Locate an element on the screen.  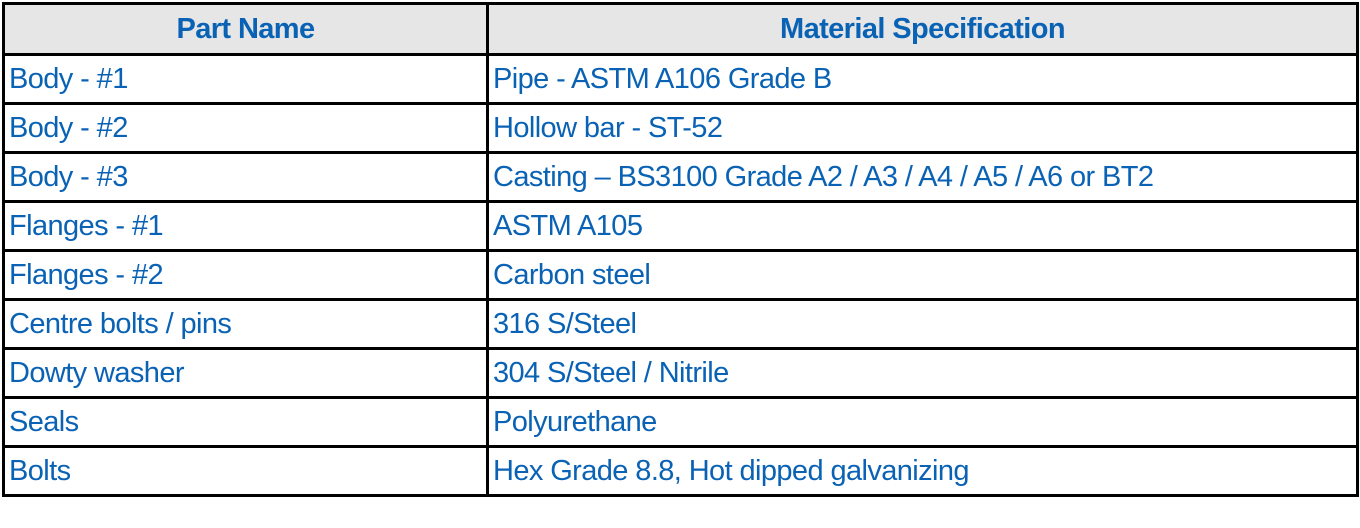
table-row: Flanges - #2 Carbon steel is located at coordinates (680, 275).